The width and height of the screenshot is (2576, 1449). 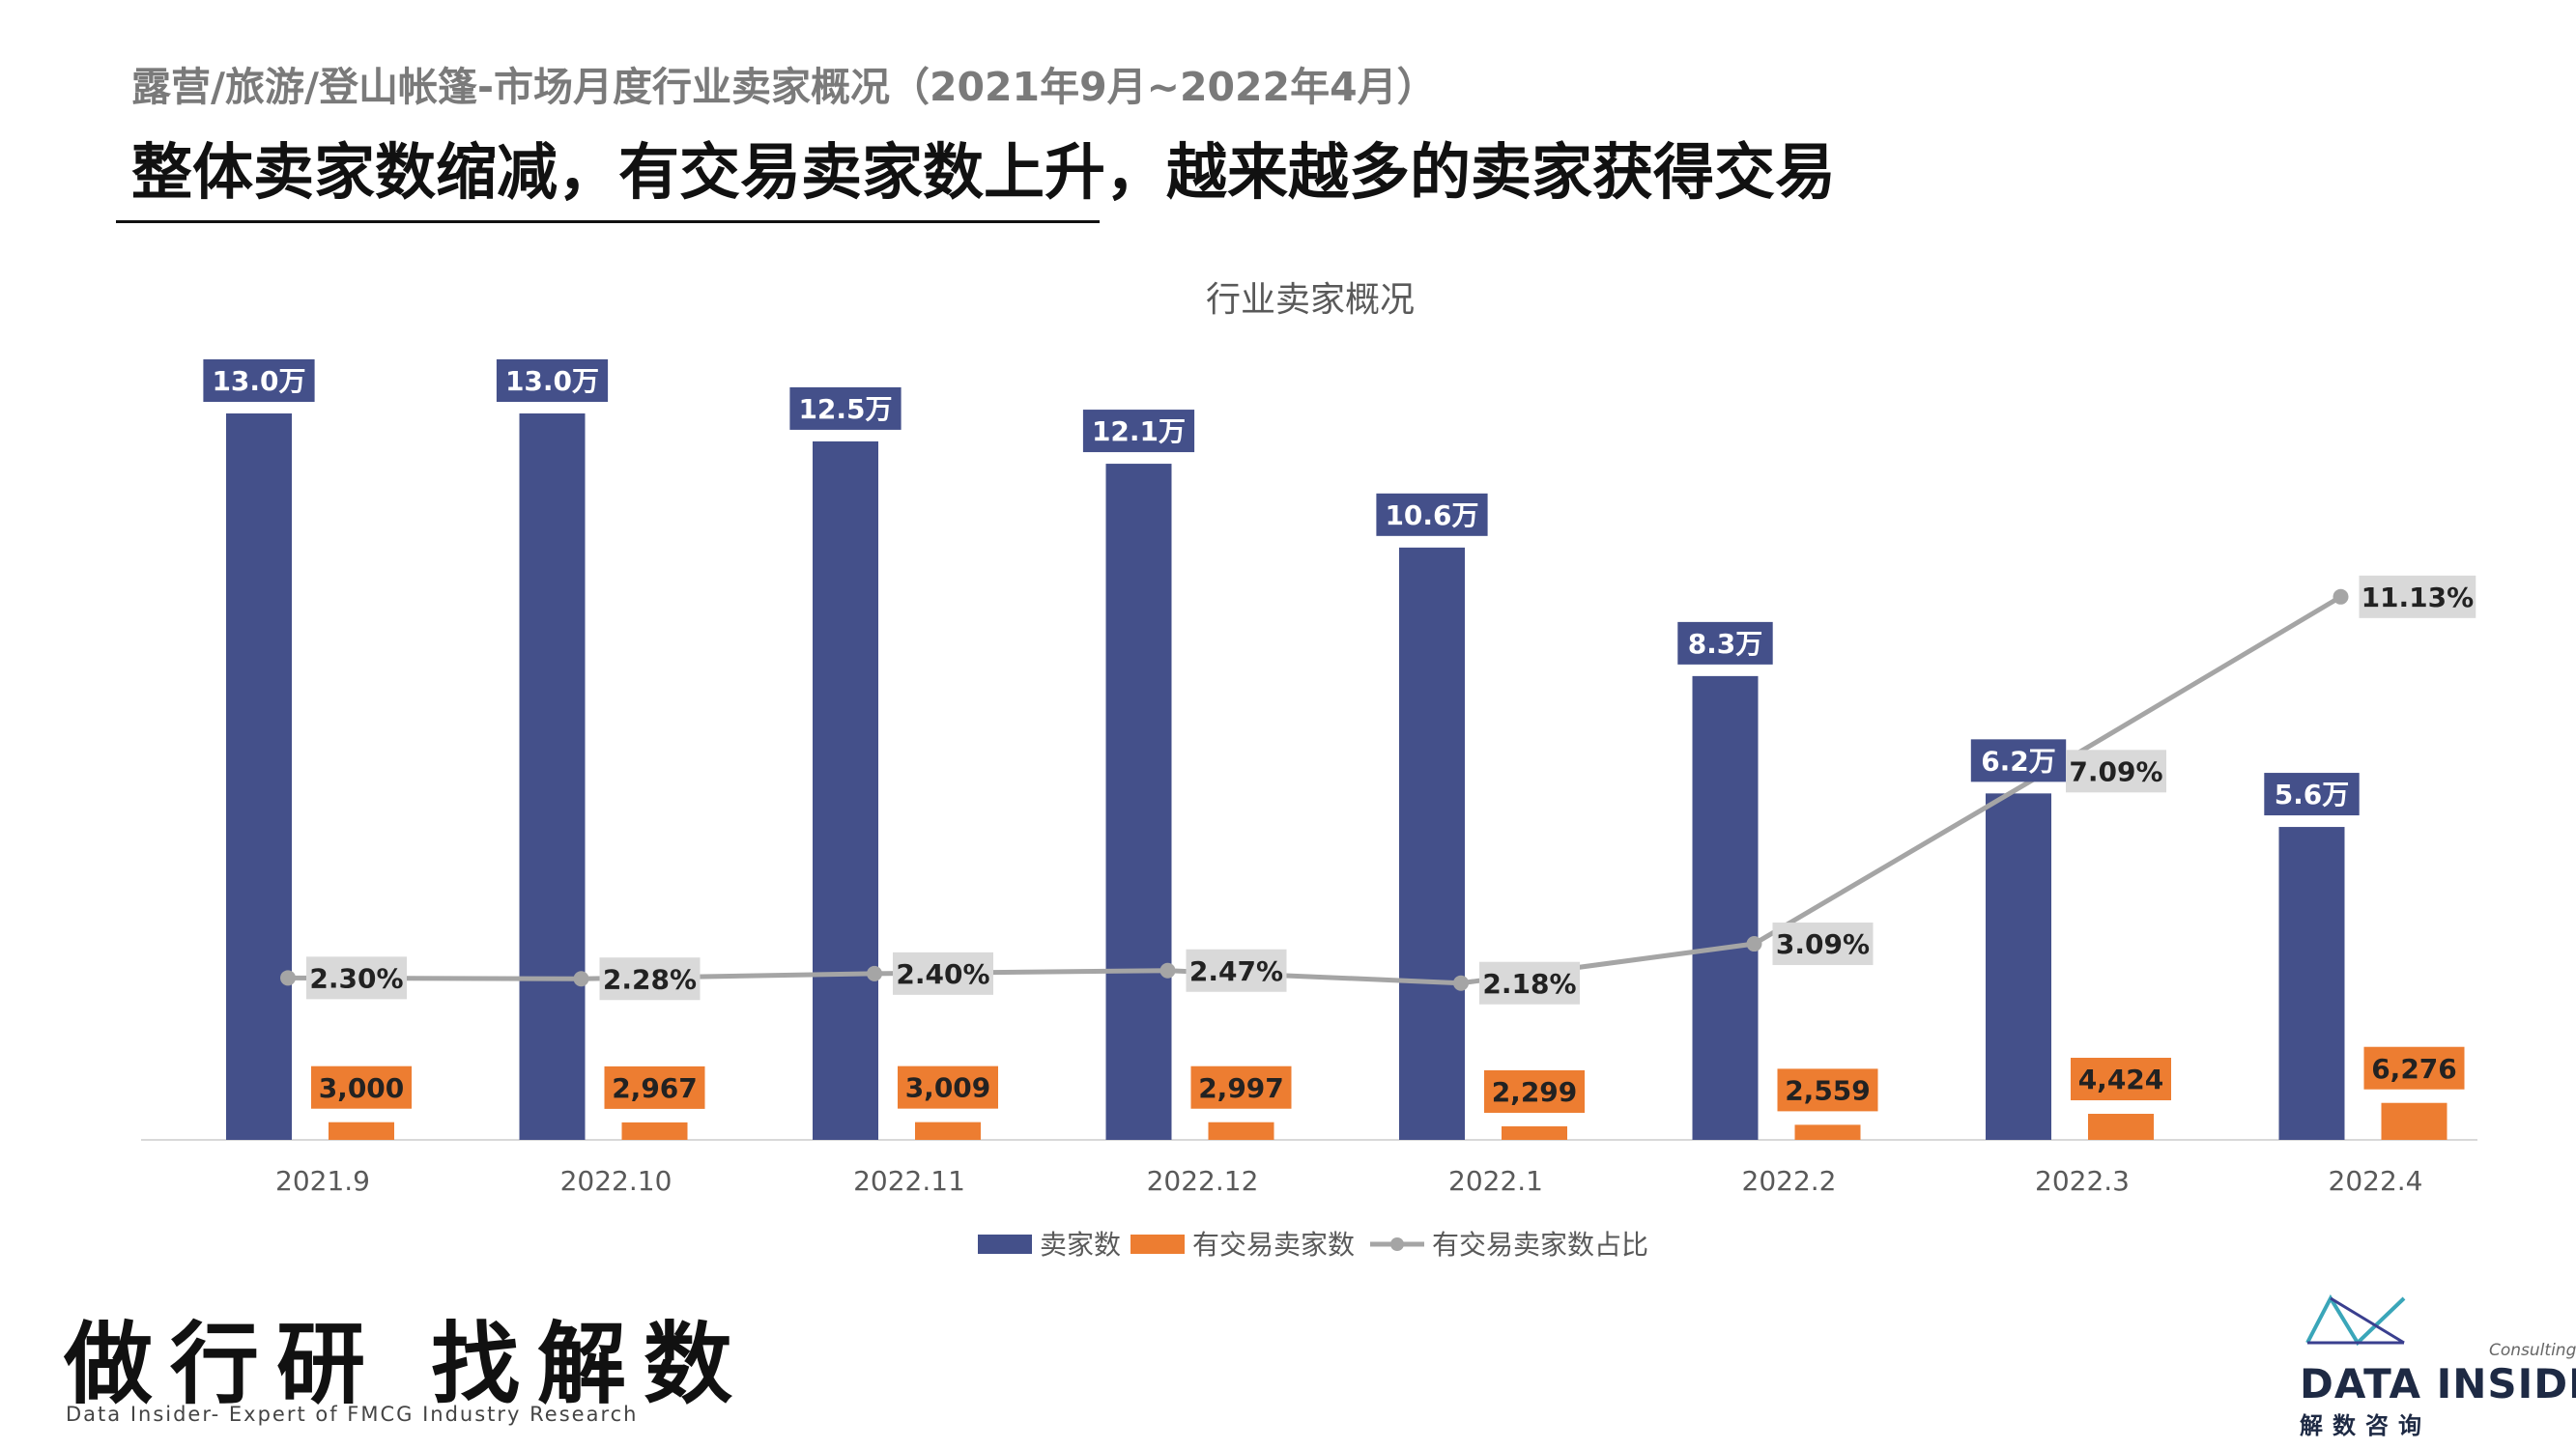 I want to click on trading-seller-value-label: 6,276, so click(x=2414, y=1068).